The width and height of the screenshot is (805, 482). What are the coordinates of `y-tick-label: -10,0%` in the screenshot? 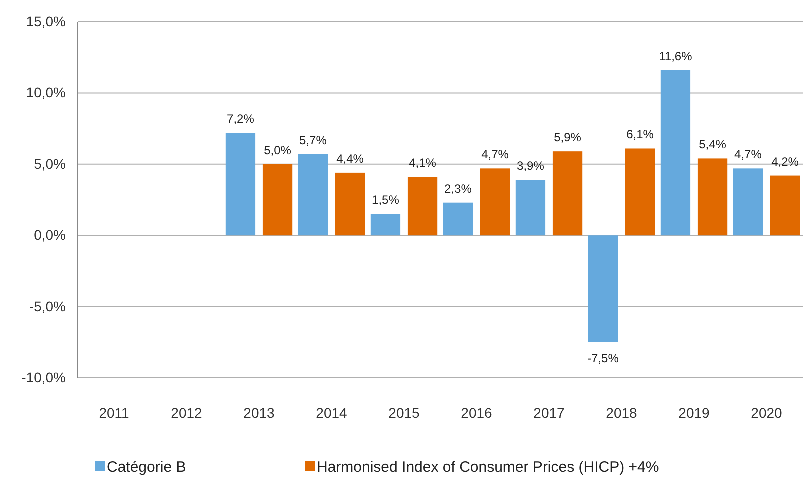 It's located at (44, 377).